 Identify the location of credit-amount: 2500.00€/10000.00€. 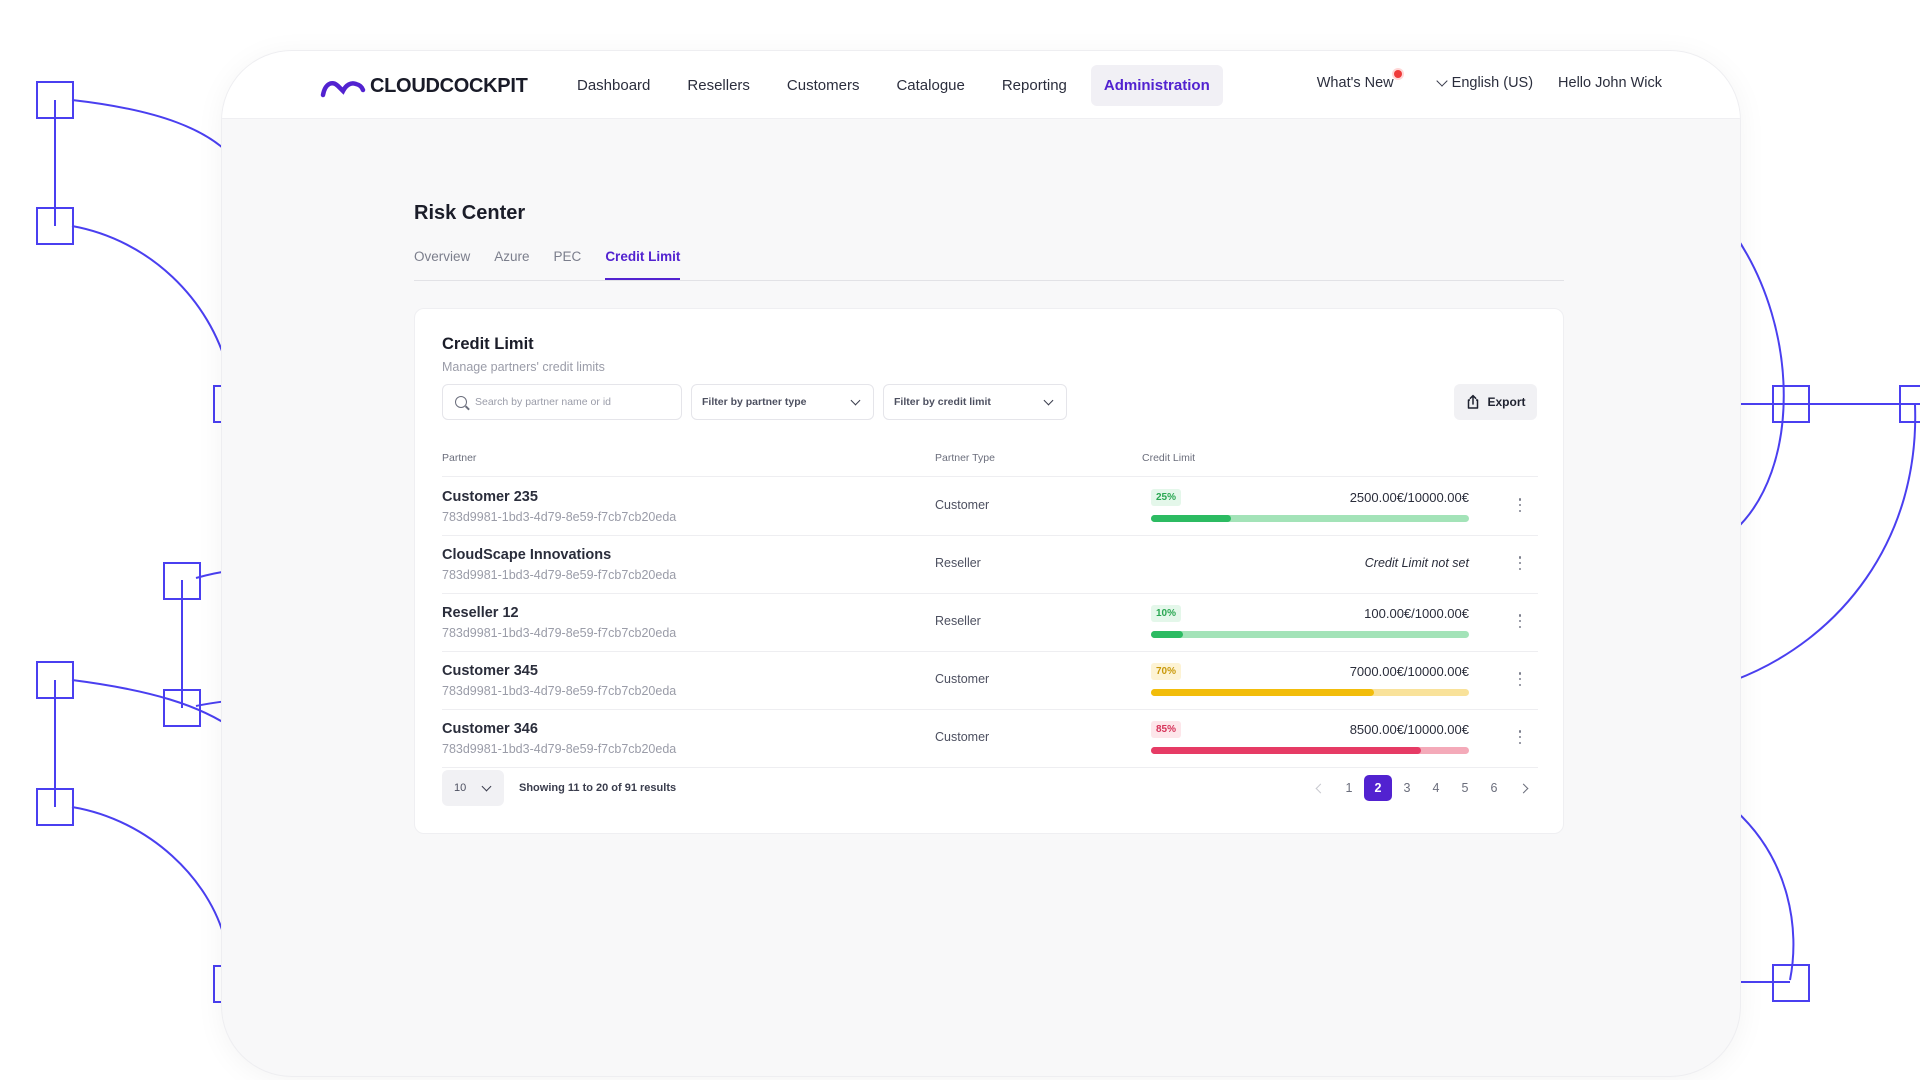
(1409, 497).